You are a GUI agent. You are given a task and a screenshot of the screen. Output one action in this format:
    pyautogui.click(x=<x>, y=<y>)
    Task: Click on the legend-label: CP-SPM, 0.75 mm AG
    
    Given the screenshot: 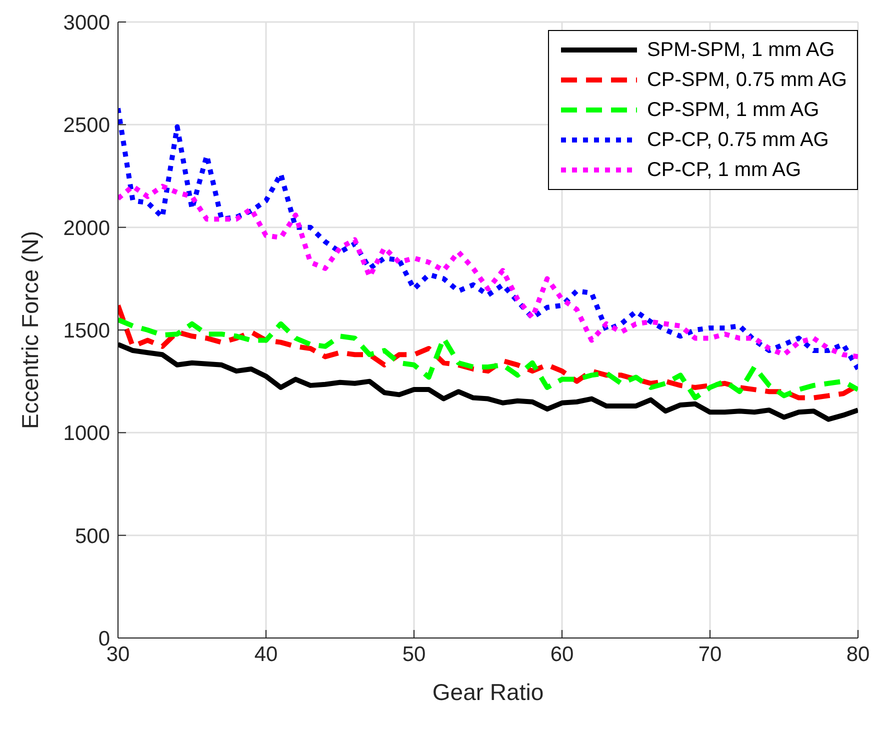 What is the action you would take?
    pyautogui.click(x=746, y=80)
    